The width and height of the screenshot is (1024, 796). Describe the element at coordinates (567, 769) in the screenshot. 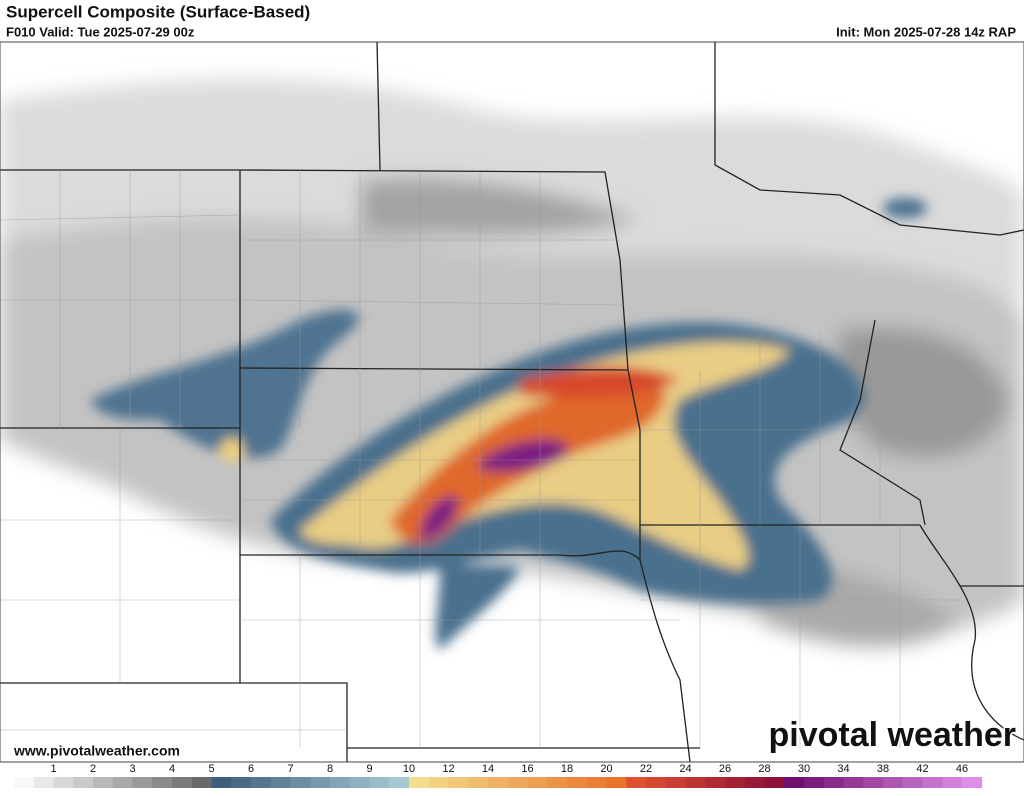

I see `colorbar-label: 18` at that location.